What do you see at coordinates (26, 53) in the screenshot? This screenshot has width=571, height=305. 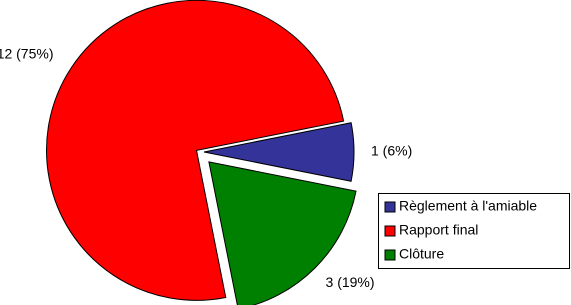 I see `data-label: 12 (75%)` at bounding box center [26, 53].